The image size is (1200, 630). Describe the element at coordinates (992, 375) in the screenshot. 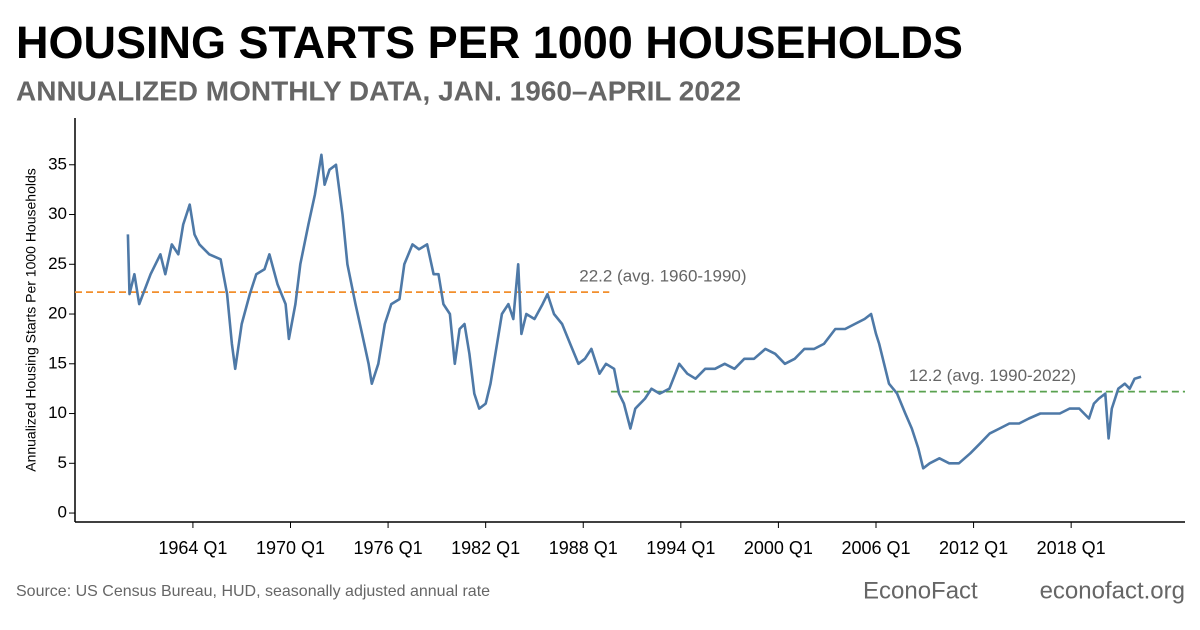

I see `reference-label: 12.2 (avg. 1990-2022)` at that location.